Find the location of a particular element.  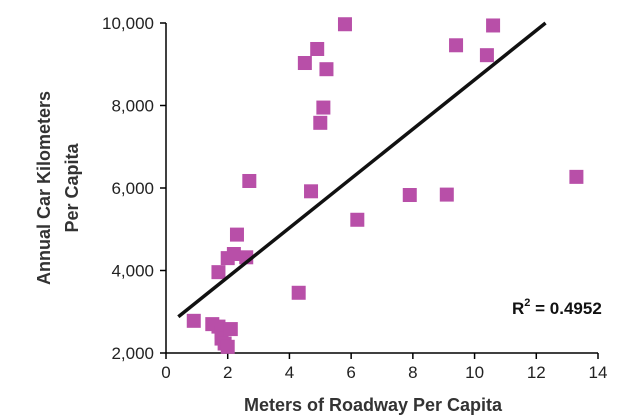

y-axis-title-line-1: Annual Car Kilometers is located at coordinates (44, 188).